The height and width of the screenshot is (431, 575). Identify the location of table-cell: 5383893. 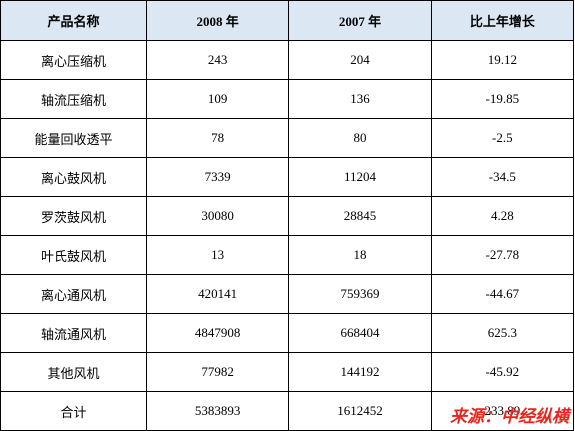
(217, 411).